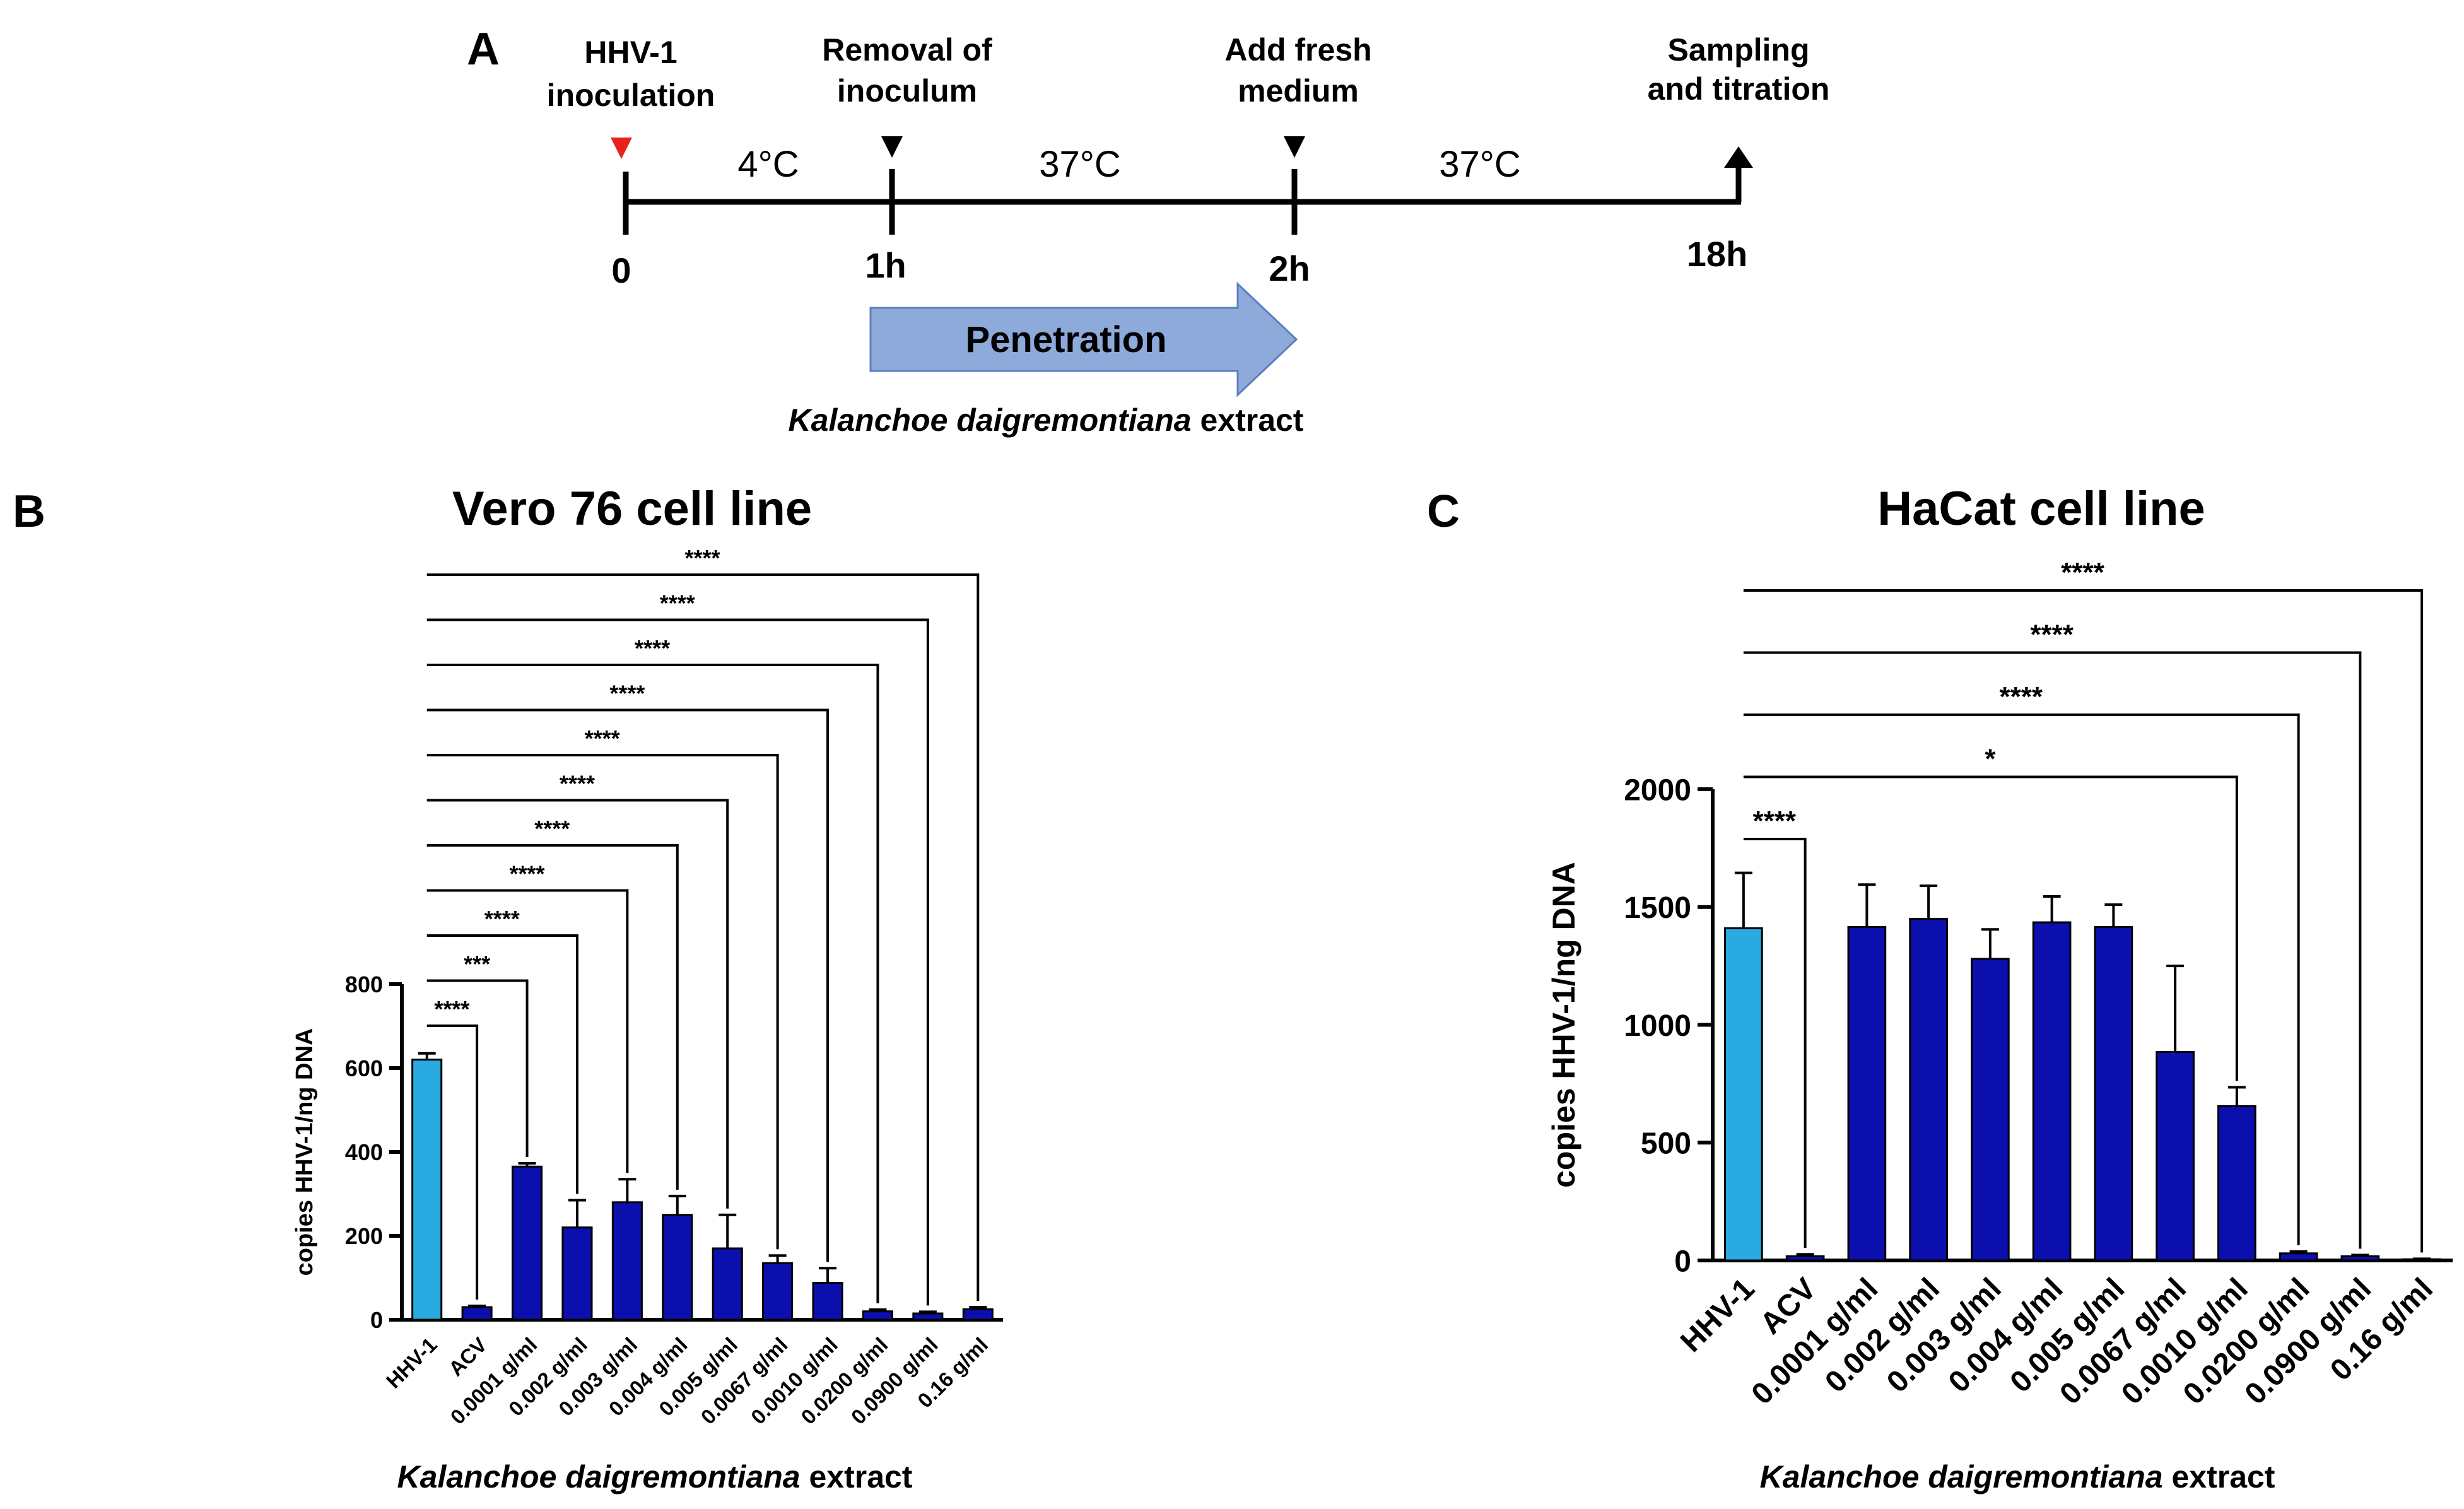 Image resolution: width=2464 pixels, height=1509 pixels. What do you see at coordinates (364, 1236) in the screenshot?
I see `y-tick-label: 200` at bounding box center [364, 1236].